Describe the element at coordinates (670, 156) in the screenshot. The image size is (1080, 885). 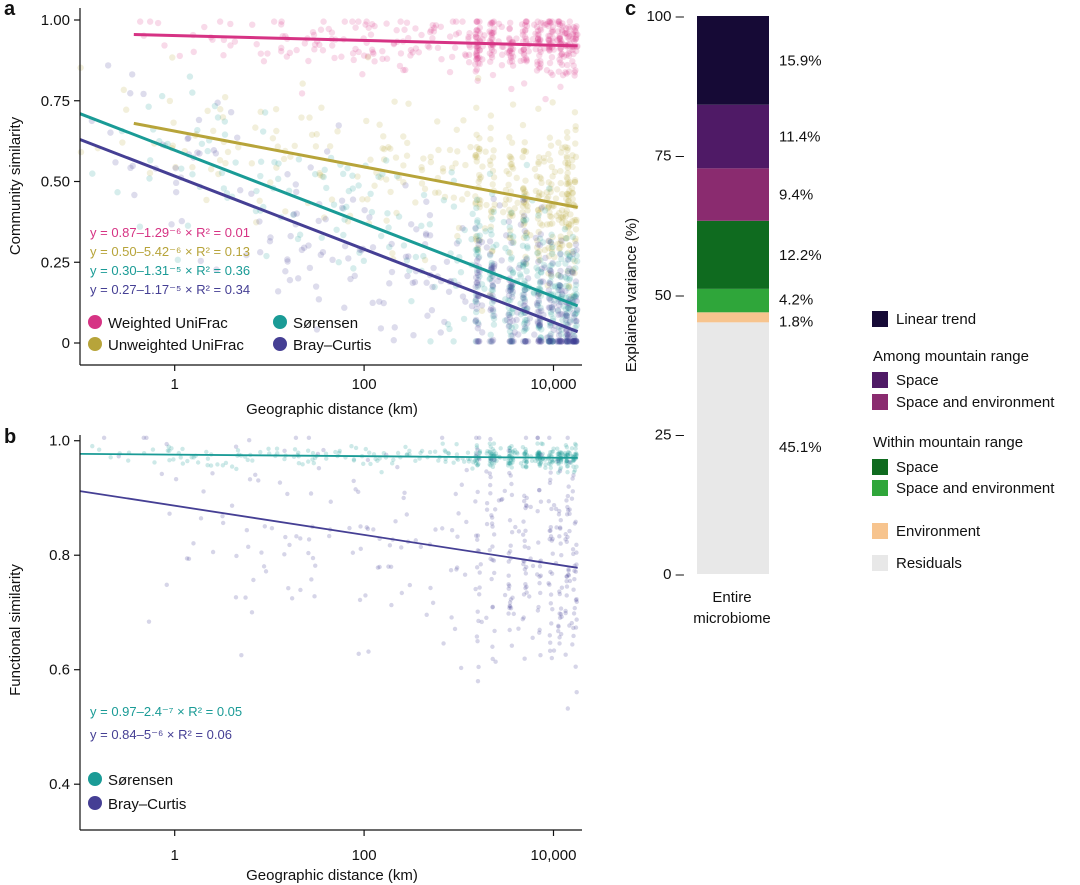
I see `panel-c-y-tick-label: 75 –` at that location.